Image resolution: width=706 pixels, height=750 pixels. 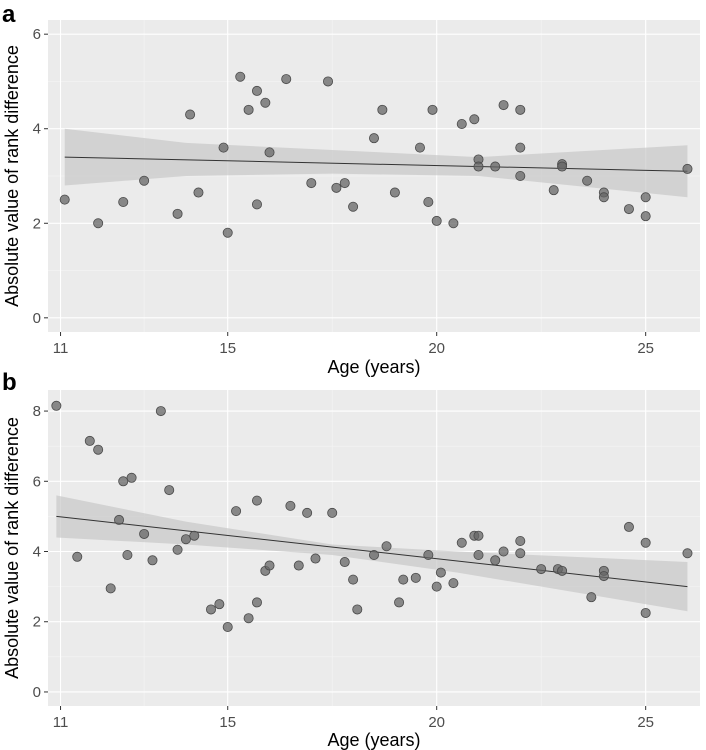 What do you see at coordinates (12, 548) in the screenshot?
I see `panel-b-y-axis-title: Absolute value of rank difference` at bounding box center [12, 548].